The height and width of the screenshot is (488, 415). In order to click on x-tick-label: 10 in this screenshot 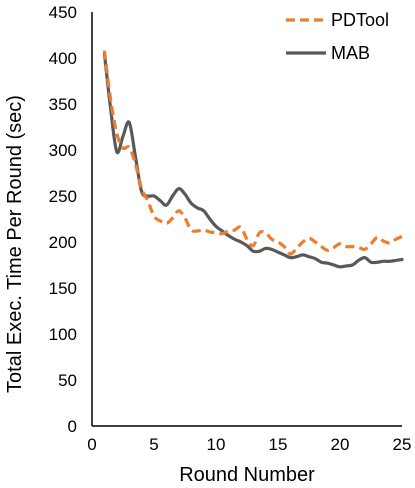, I will do `click(216, 444)`.